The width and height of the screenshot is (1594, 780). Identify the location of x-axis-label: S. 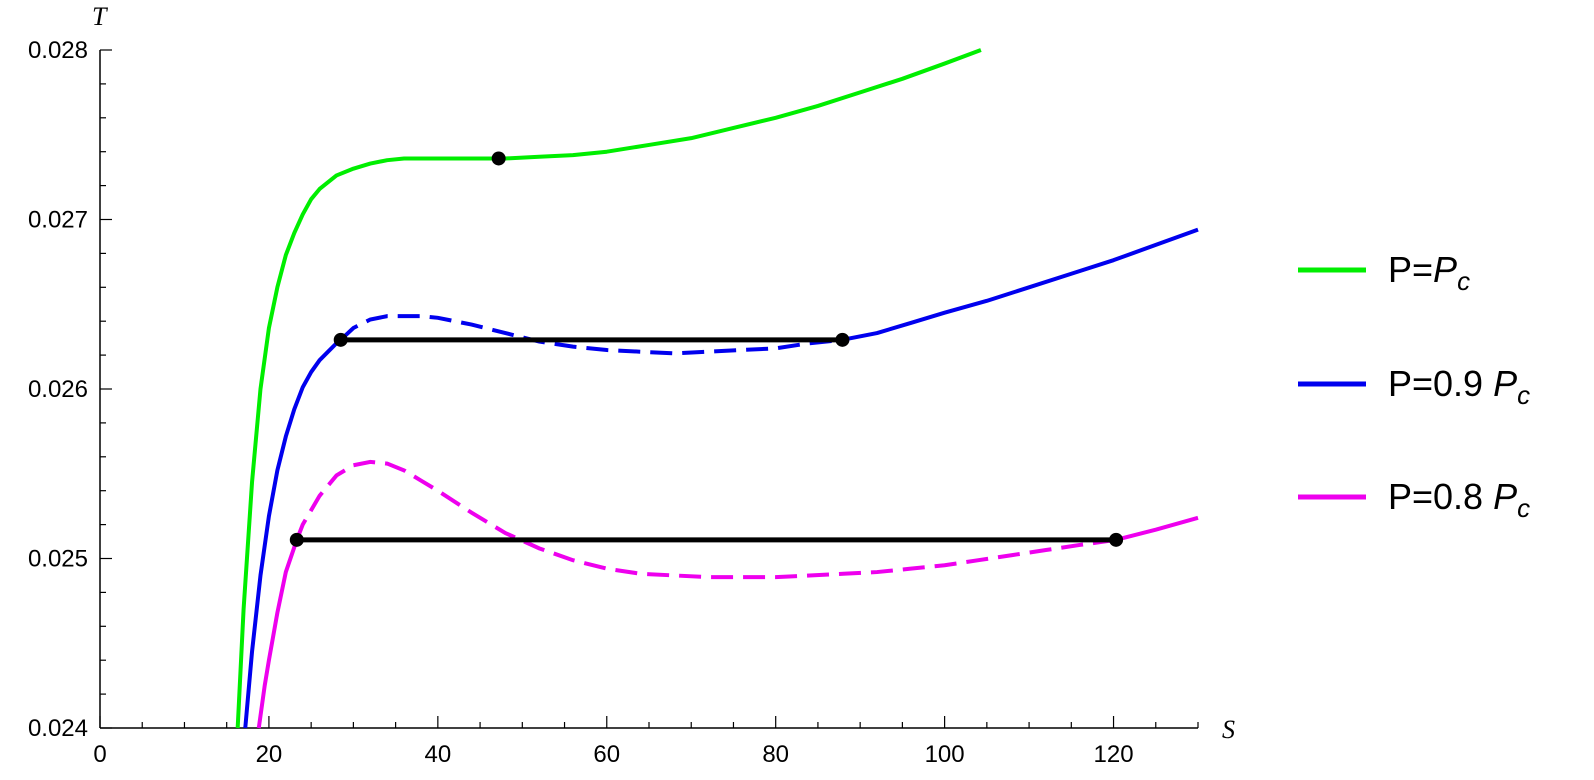
(1228, 729).